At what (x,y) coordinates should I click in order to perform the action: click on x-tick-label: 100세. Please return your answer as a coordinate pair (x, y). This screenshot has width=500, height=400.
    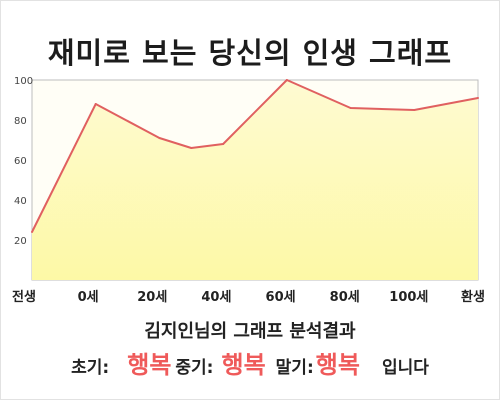
    Looking at the image, I should click on (408, 297).